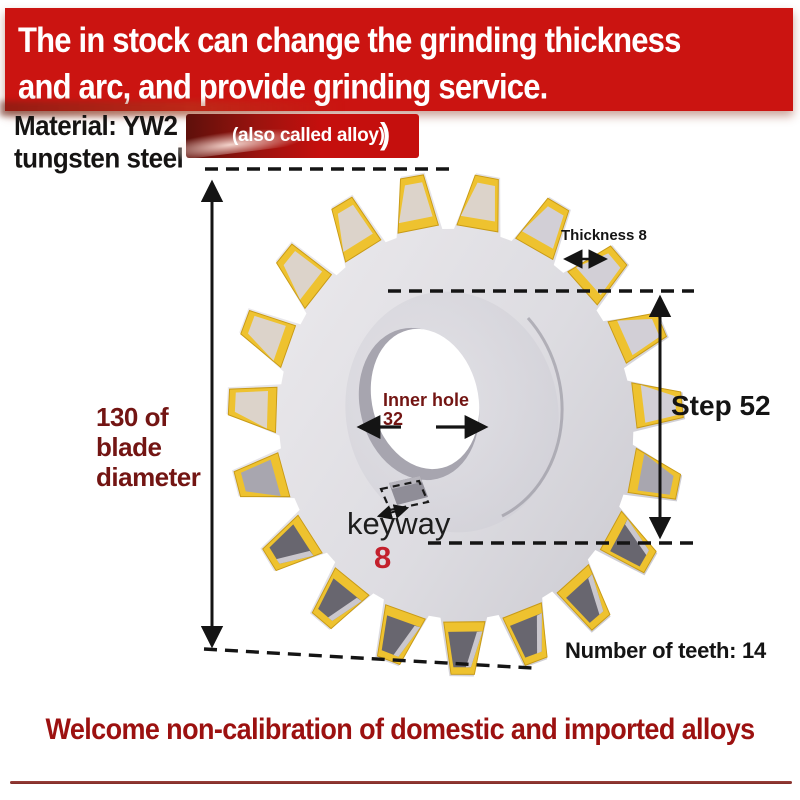 The height and width of the screenshot is (800, 800). What do you see at coordinates (401, 782) in the screenshot?
I see `footer-rule` at bounding box center [401, 782].